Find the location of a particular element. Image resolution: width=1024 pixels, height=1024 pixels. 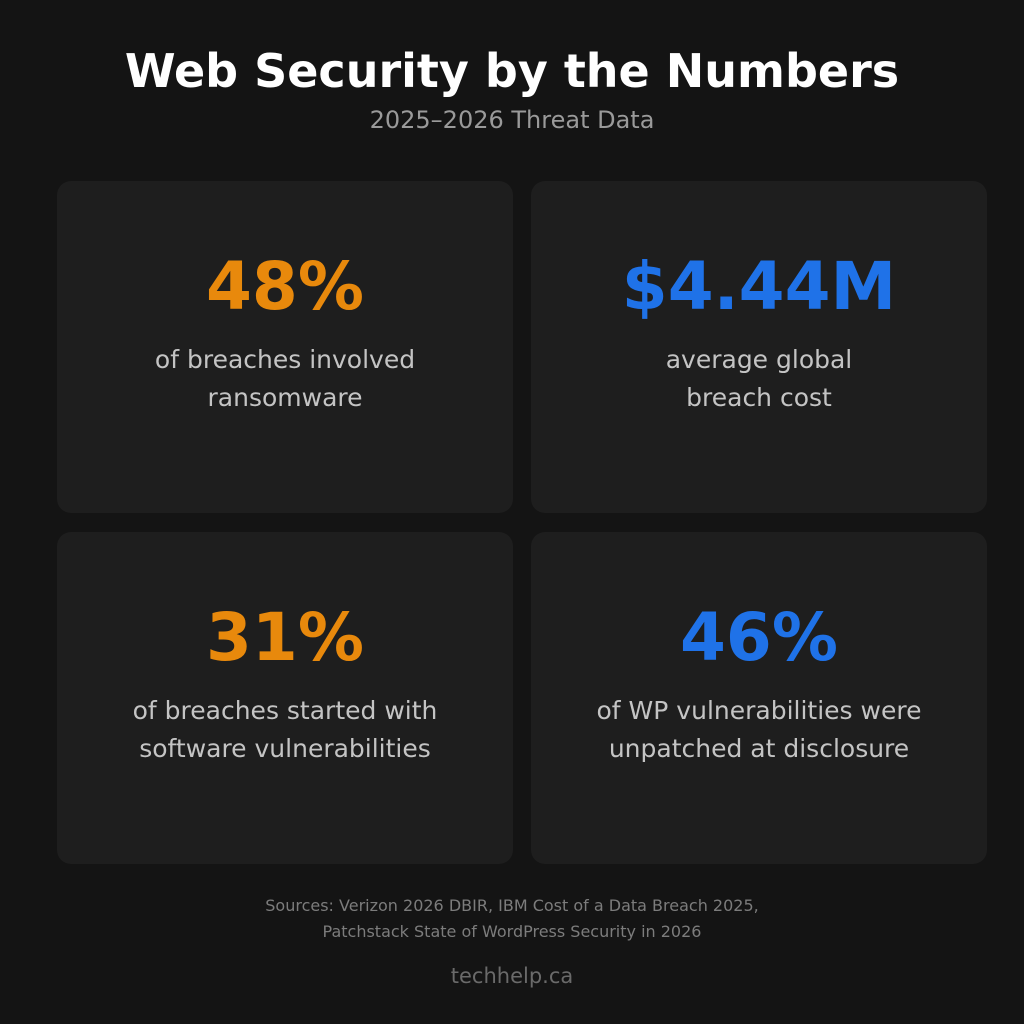

stat-card-breach-cost: $4.44M average global breach cost is located at coordinates (759, 347).